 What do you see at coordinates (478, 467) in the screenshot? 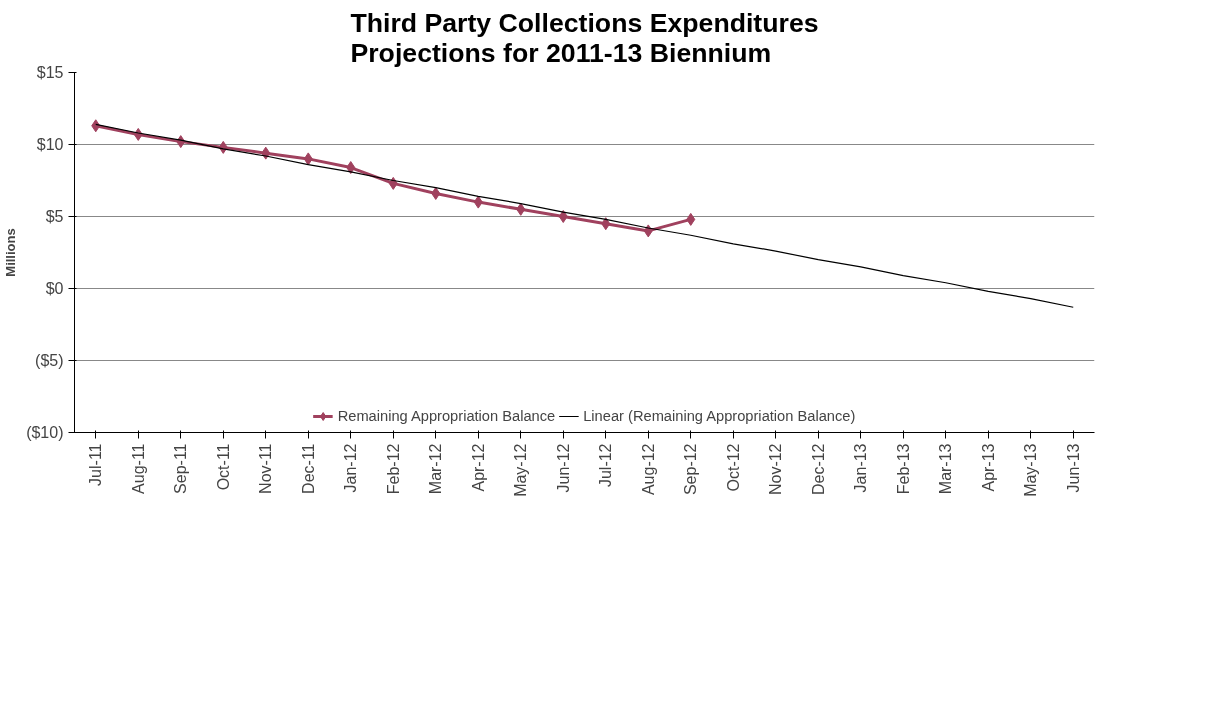
I see `x-tick-label: Apr-12` at bounding box center [478, 467].